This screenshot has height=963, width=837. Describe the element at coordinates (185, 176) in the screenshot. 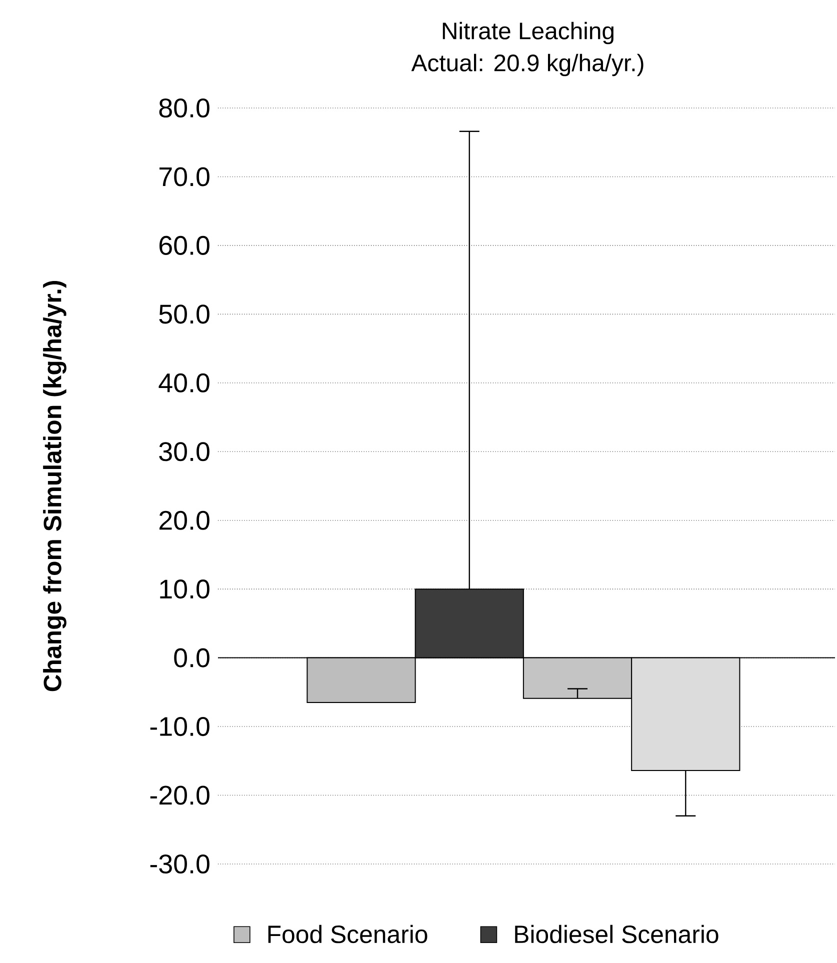

I see `y-tick-label: 70.0` at that location.